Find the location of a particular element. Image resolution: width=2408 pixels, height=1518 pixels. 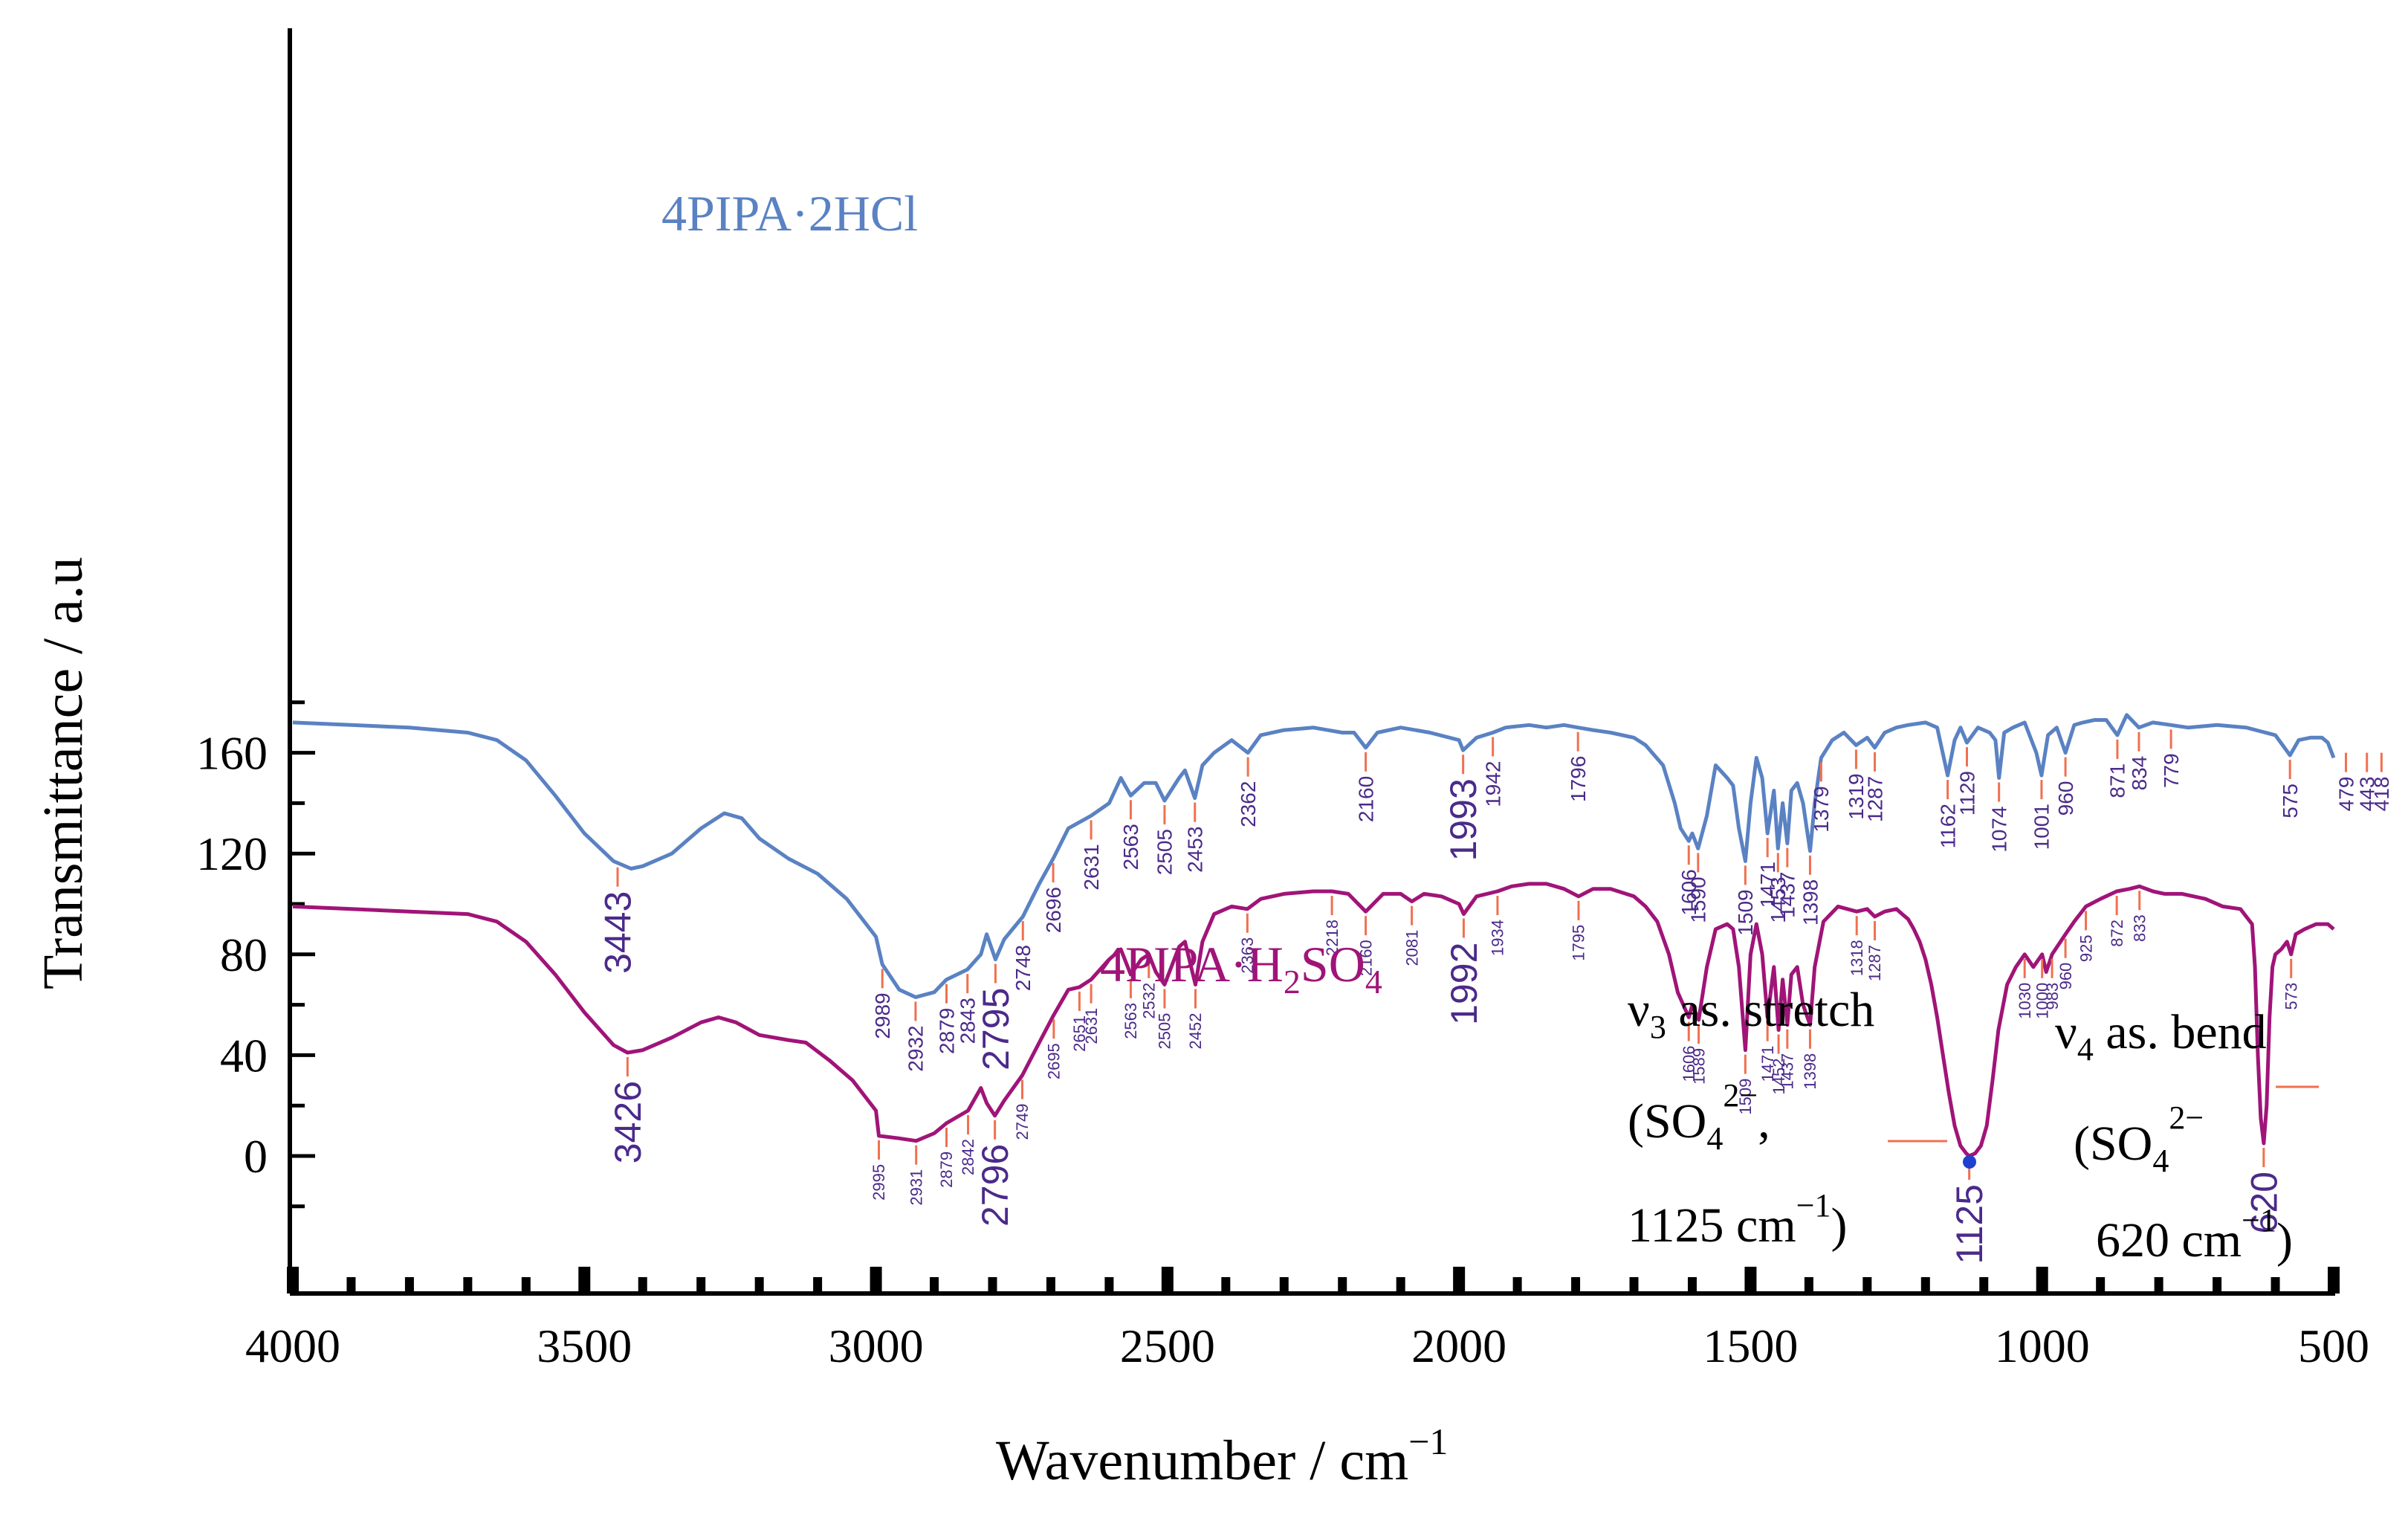

peak-label: 479 is located at coordinates (2345, 795).